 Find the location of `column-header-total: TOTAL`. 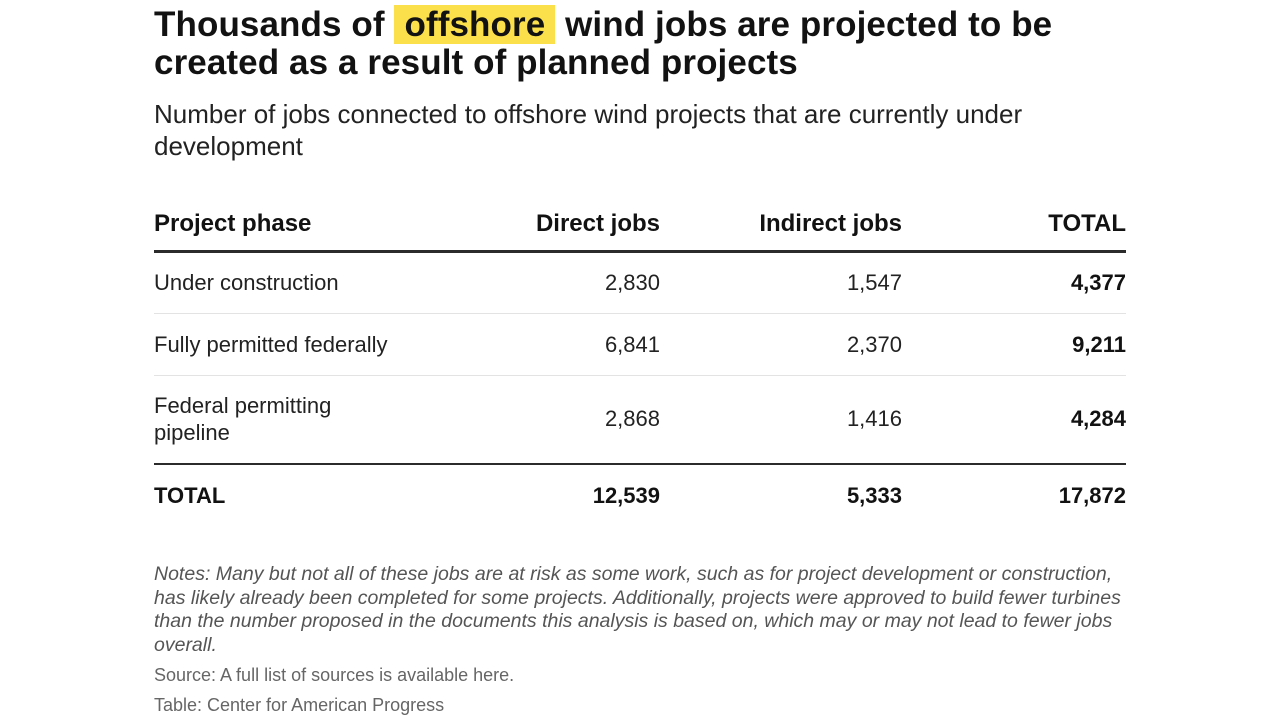

column-header-total: TOTAL is located at coordinates (1014, 225).